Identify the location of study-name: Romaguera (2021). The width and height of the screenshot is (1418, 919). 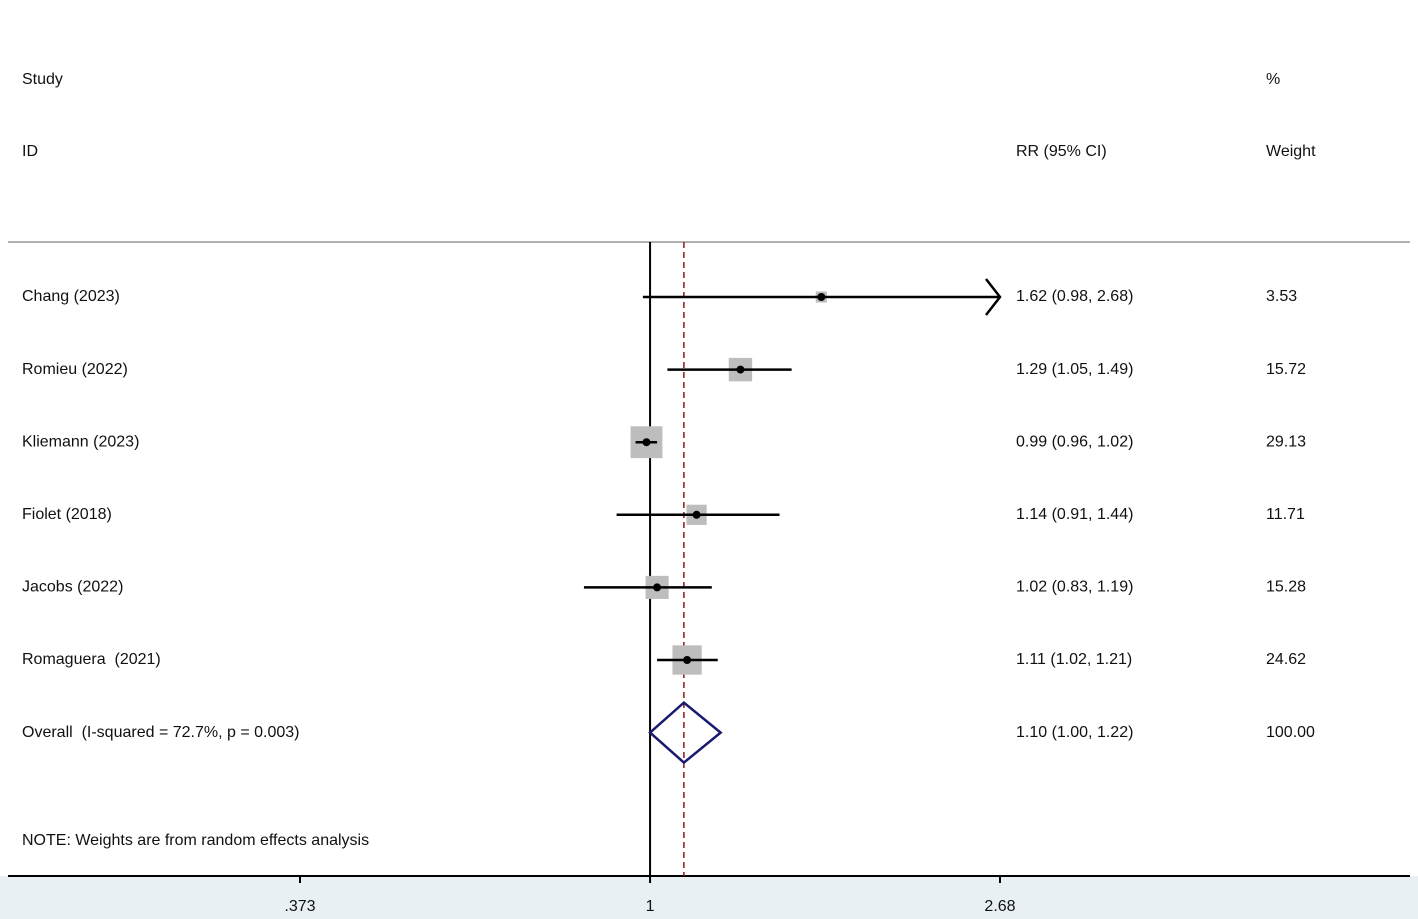
(91, 659).